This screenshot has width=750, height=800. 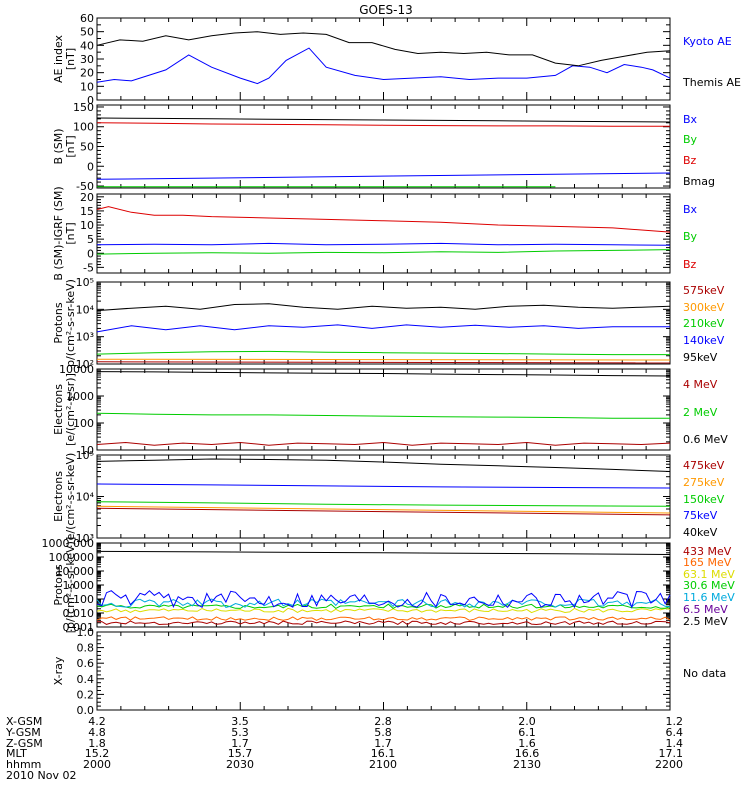 What do you see at coordinates (690, 209) in the screenshot?
I see `legend-label: Bx` at bounding box center [690, 209].